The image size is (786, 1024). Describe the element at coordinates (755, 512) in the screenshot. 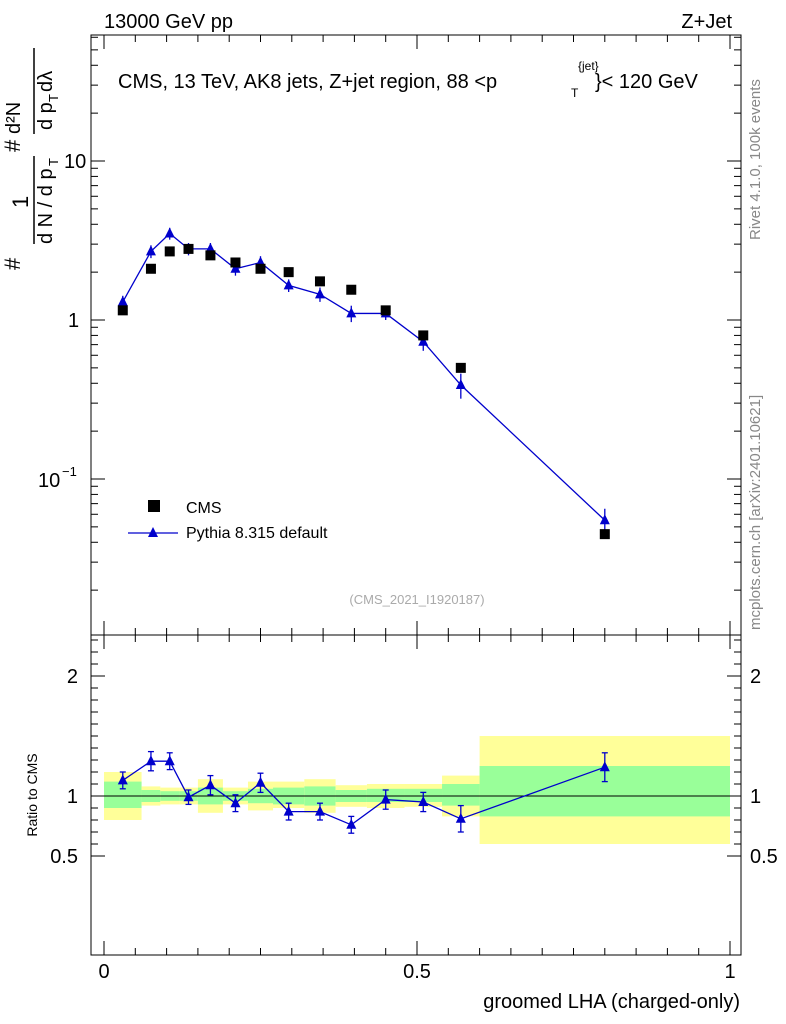

I see `mcplots-source-text: mcplots.cern.ch [arXiv:2401.10621]` at that location.